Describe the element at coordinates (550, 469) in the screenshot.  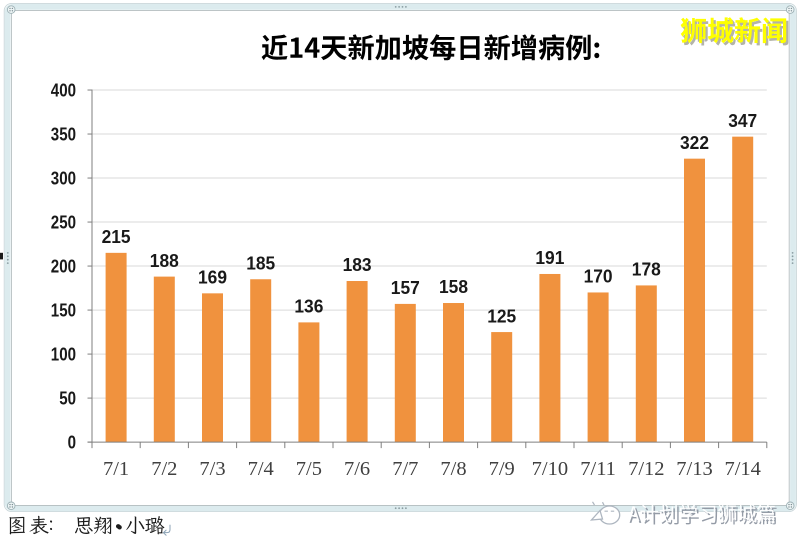
I see `svg-text: 7/10` at that location.